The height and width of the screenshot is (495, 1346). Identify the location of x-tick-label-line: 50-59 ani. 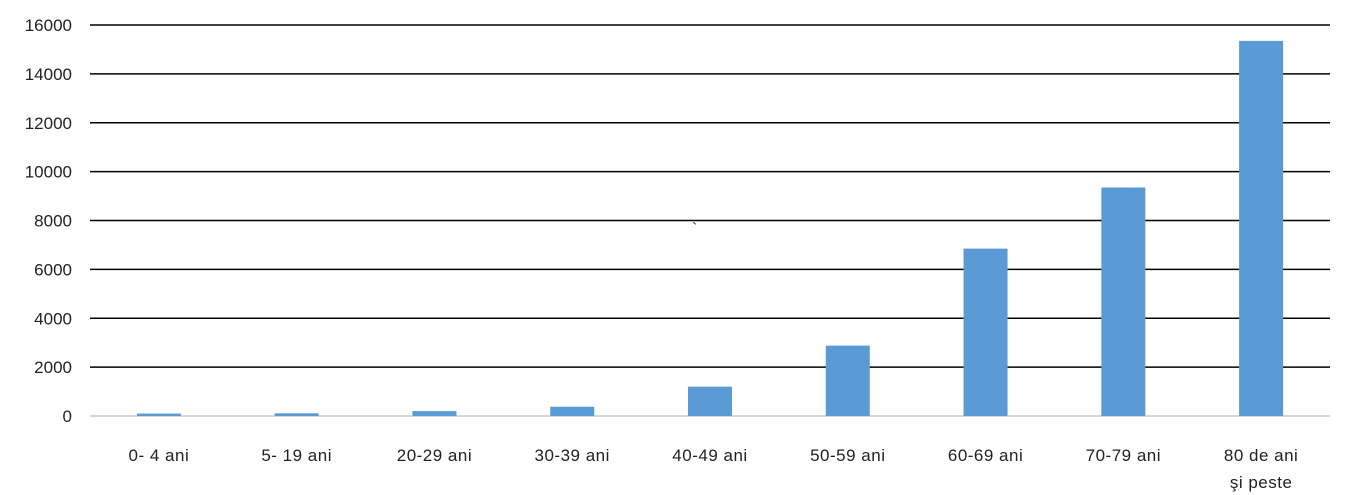
(847, 455).